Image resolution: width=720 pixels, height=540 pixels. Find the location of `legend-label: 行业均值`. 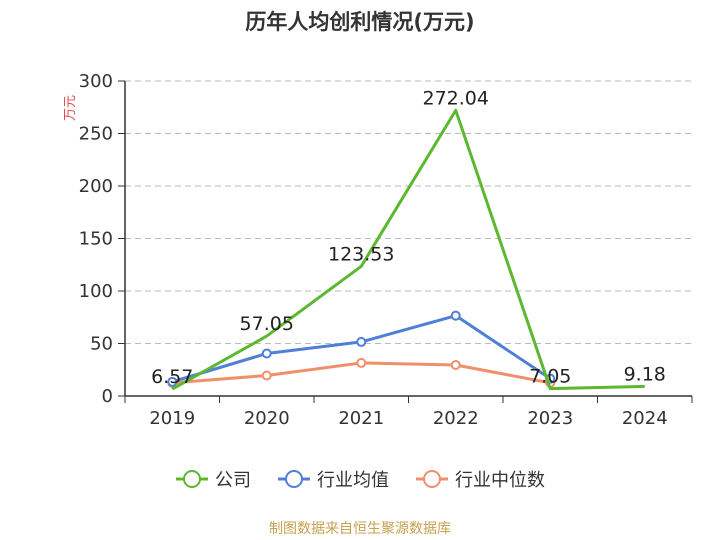

legend-label: 行业均值 is located at coordinates (353, 480).